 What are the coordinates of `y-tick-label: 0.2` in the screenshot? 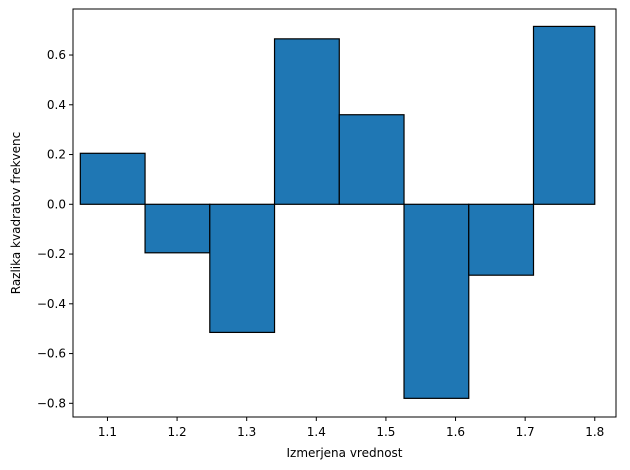 It's located at (56, 155).